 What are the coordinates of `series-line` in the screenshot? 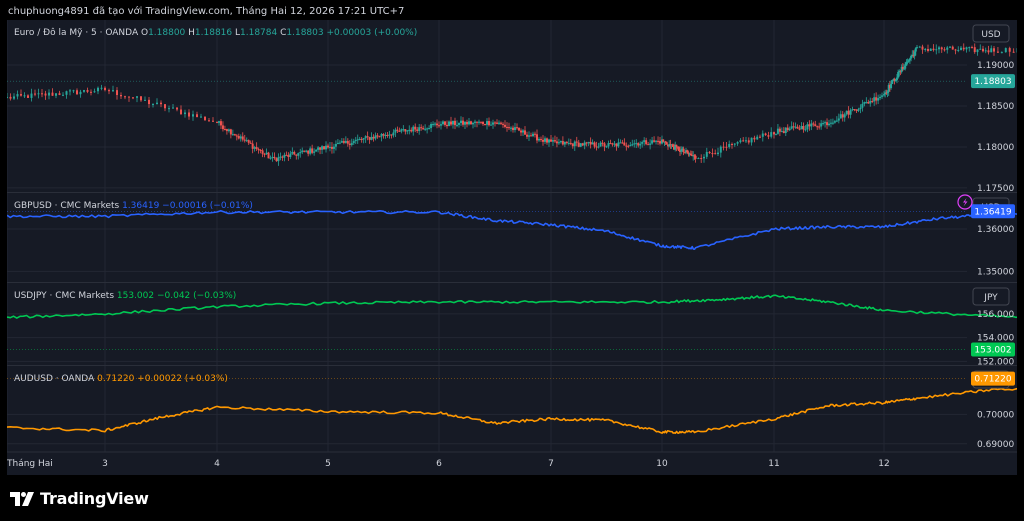 It's located at (512, 410).